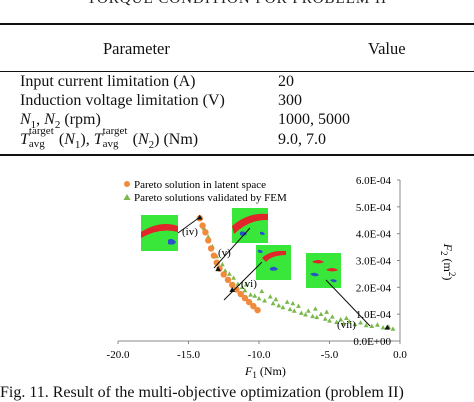  What do you see at coordinates (60, 121) in the screenshot?
I see `table-row-param: N1, N2 (rpm)` at bounding box center [60, 121].